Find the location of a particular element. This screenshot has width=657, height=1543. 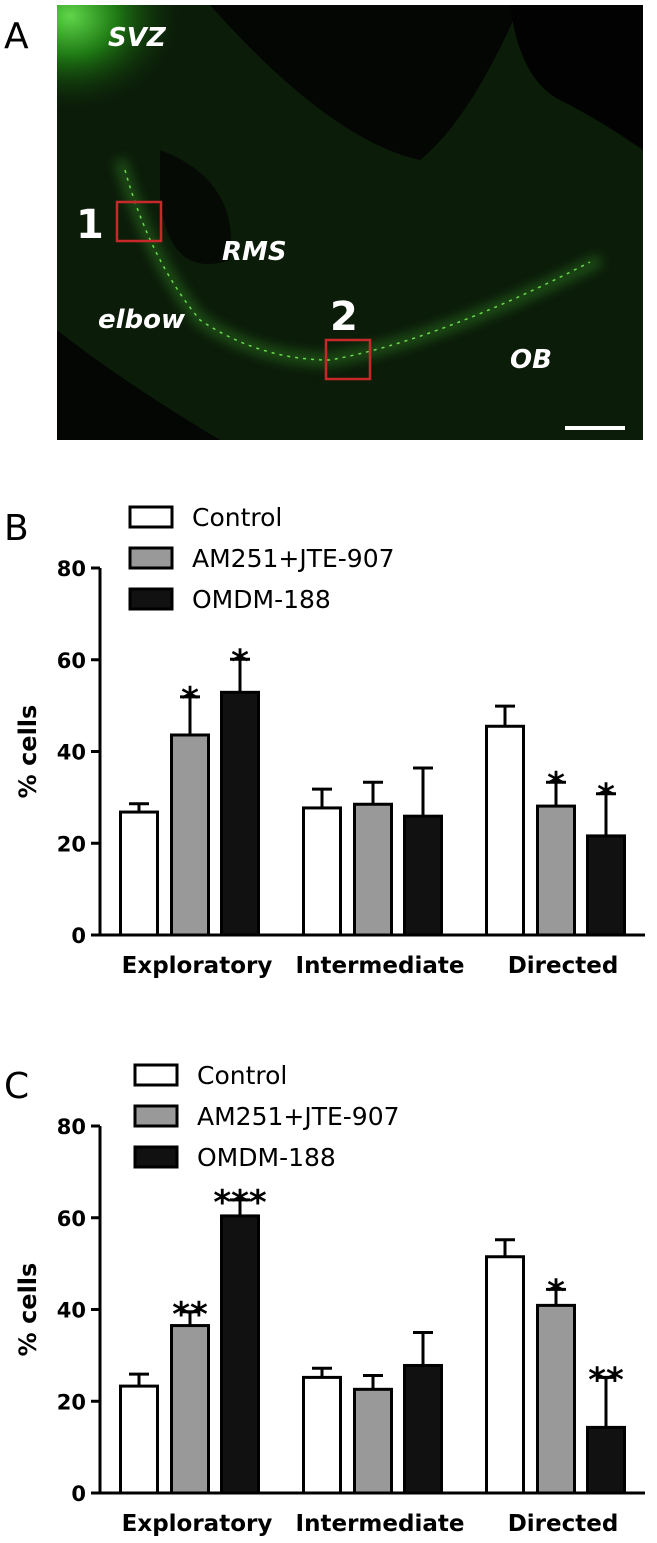

roi-label: 2 is located at coordinates (344, 317).